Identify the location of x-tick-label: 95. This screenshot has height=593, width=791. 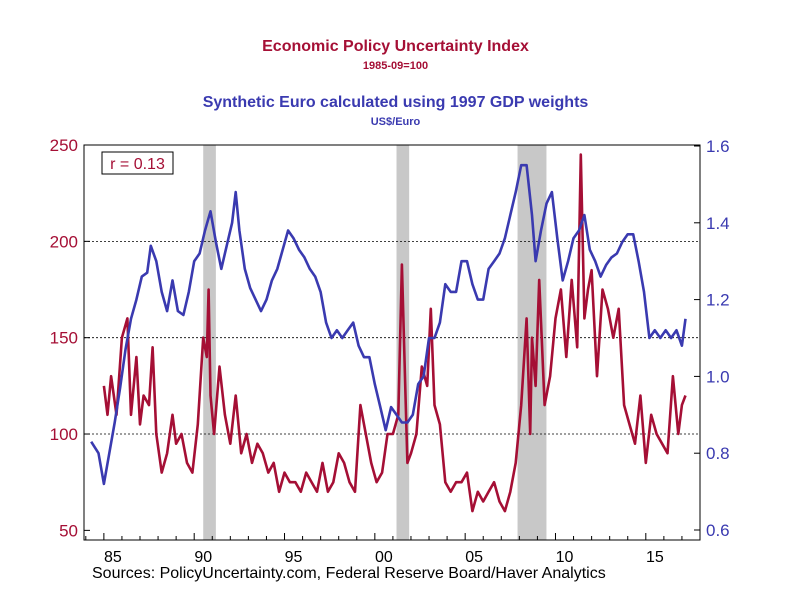
(294, 557).